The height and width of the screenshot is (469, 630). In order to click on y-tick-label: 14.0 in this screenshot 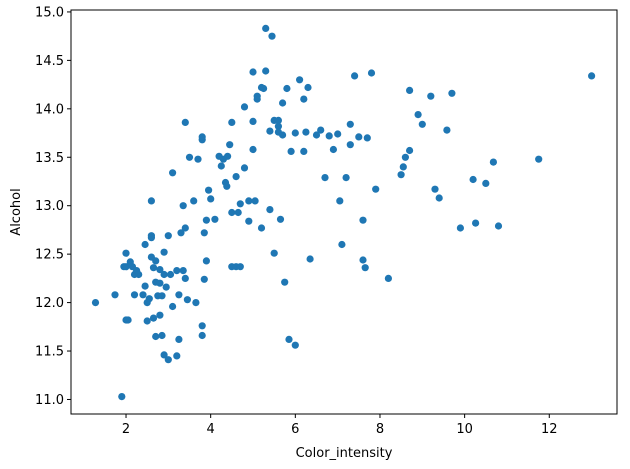, I will do `click(49, 109)`.